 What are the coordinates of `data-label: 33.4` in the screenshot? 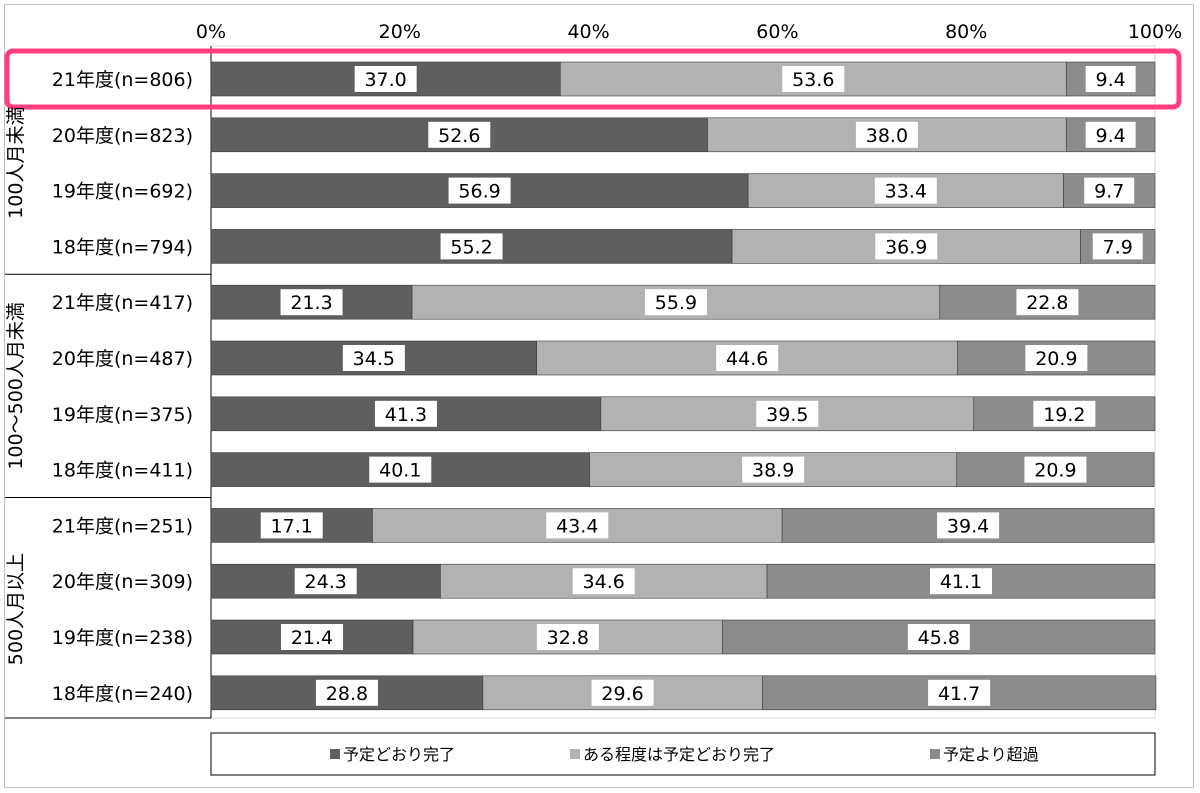 It's located at (906, 192).